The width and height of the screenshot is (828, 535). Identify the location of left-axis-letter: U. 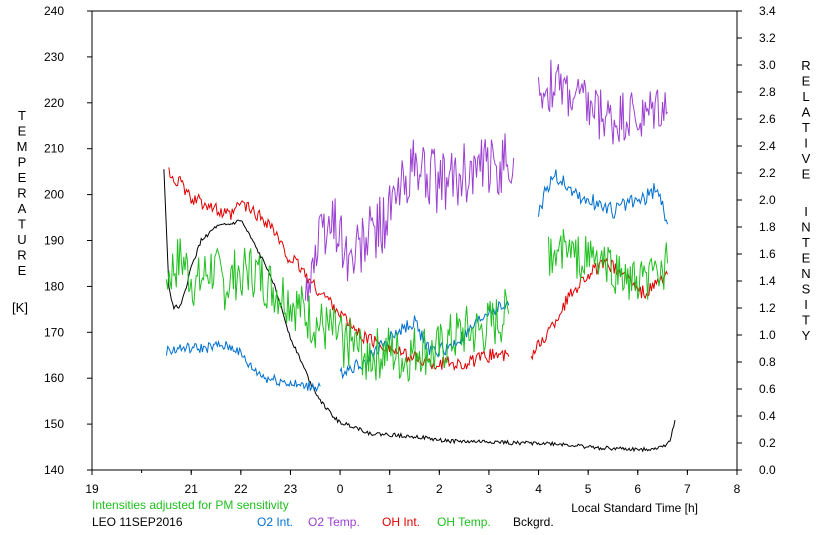
(21, 239).